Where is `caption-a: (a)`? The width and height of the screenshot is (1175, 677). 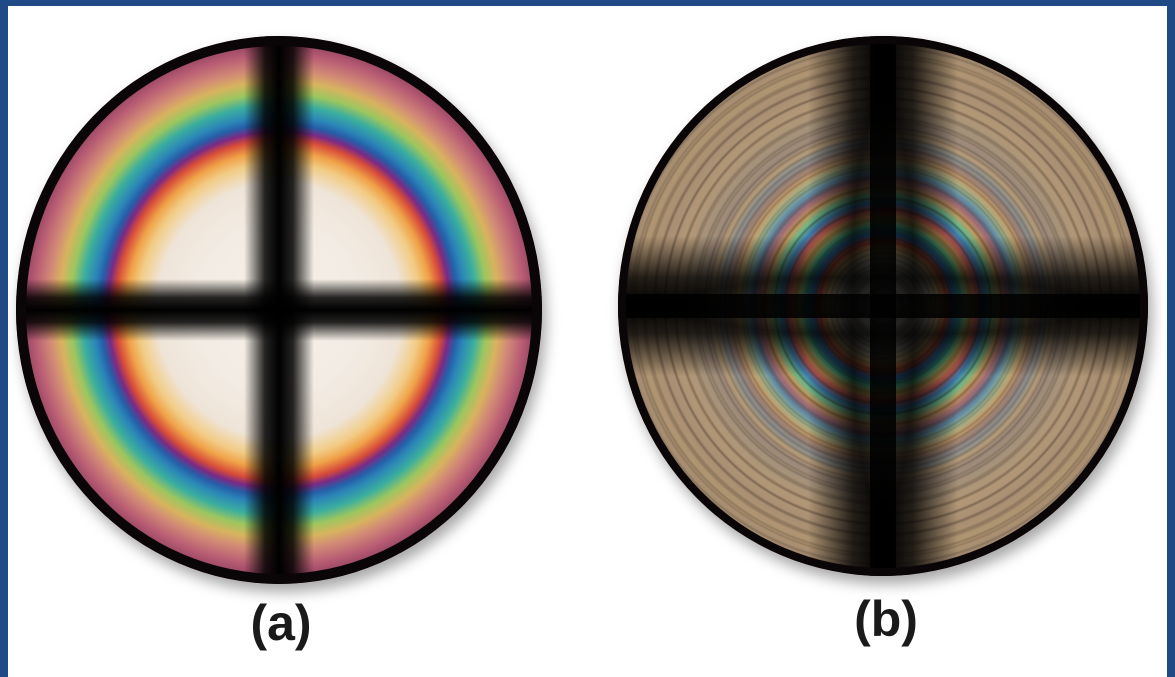 caption-a: (a) is located at coordinates (281, 623).